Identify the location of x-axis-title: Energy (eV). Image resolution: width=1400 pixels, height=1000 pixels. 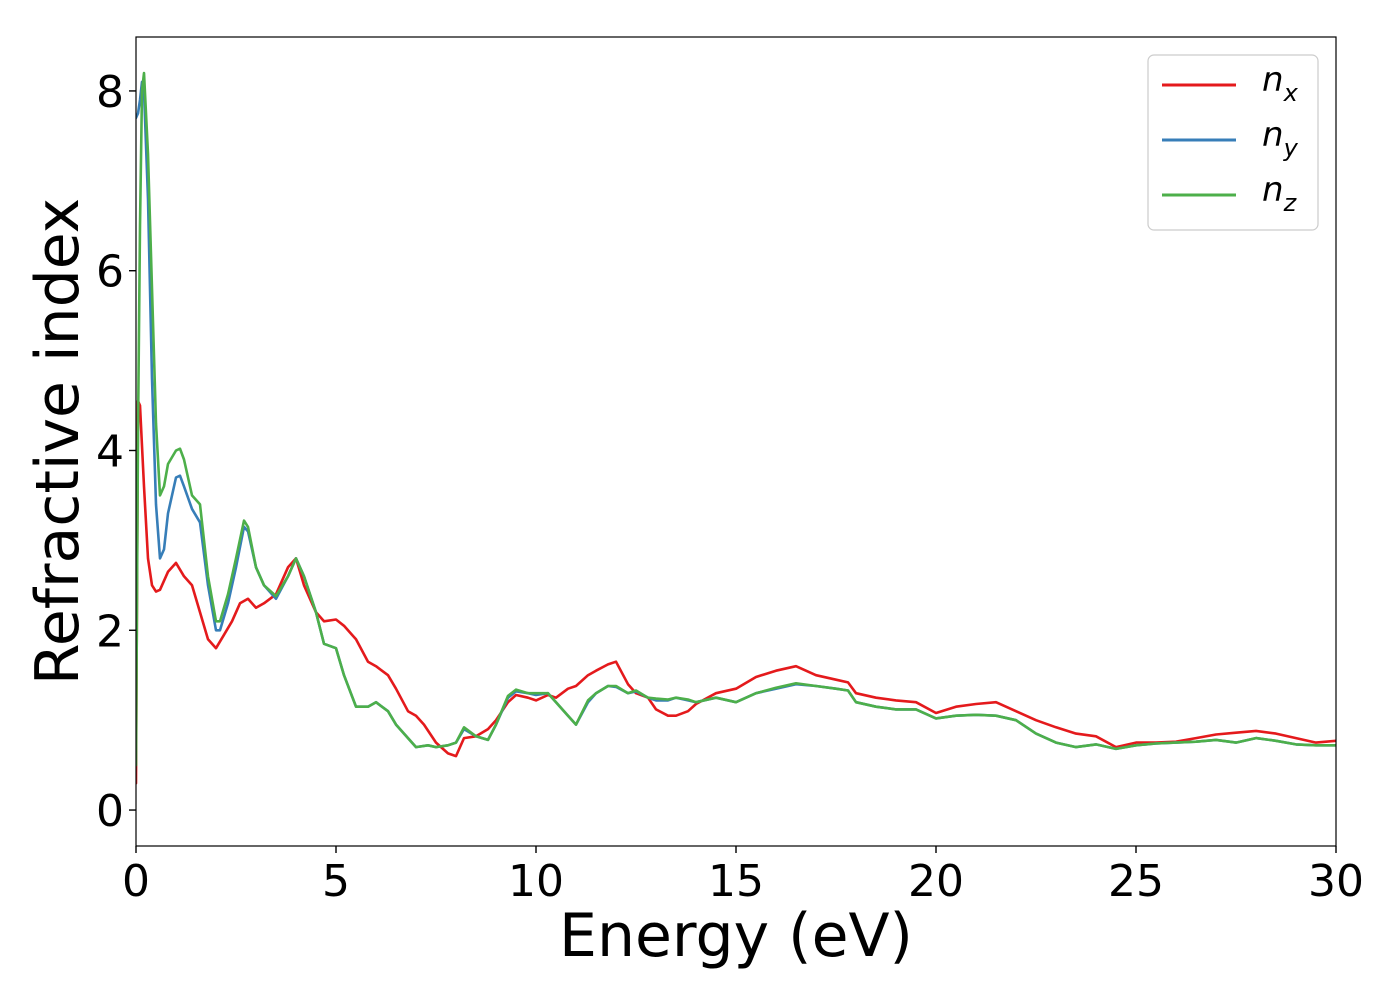
(736, 936).